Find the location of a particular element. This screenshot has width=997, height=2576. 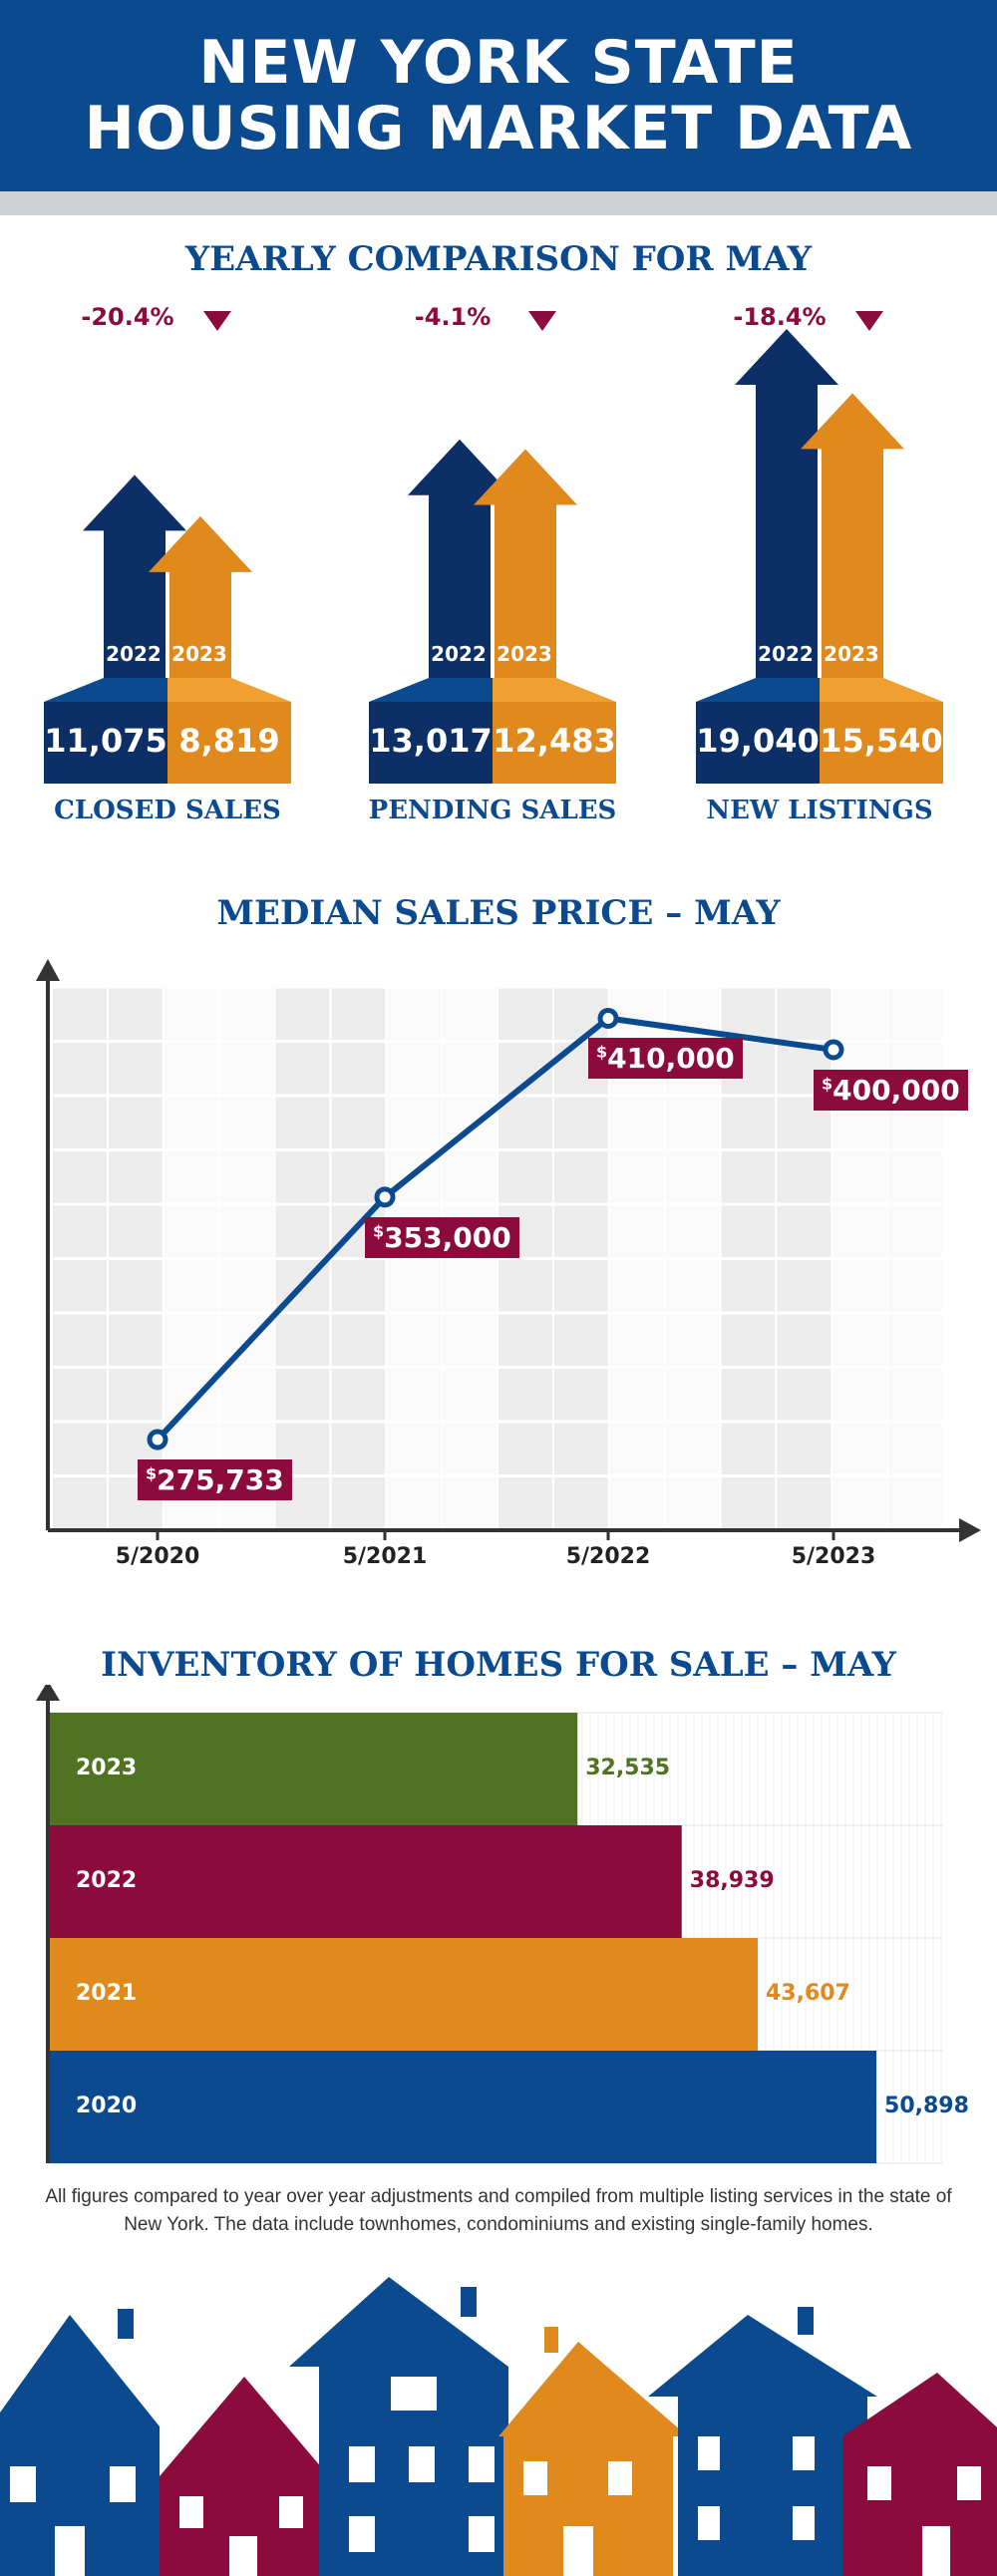

value-2023: 15,540 is located at coordinates (881, 741).